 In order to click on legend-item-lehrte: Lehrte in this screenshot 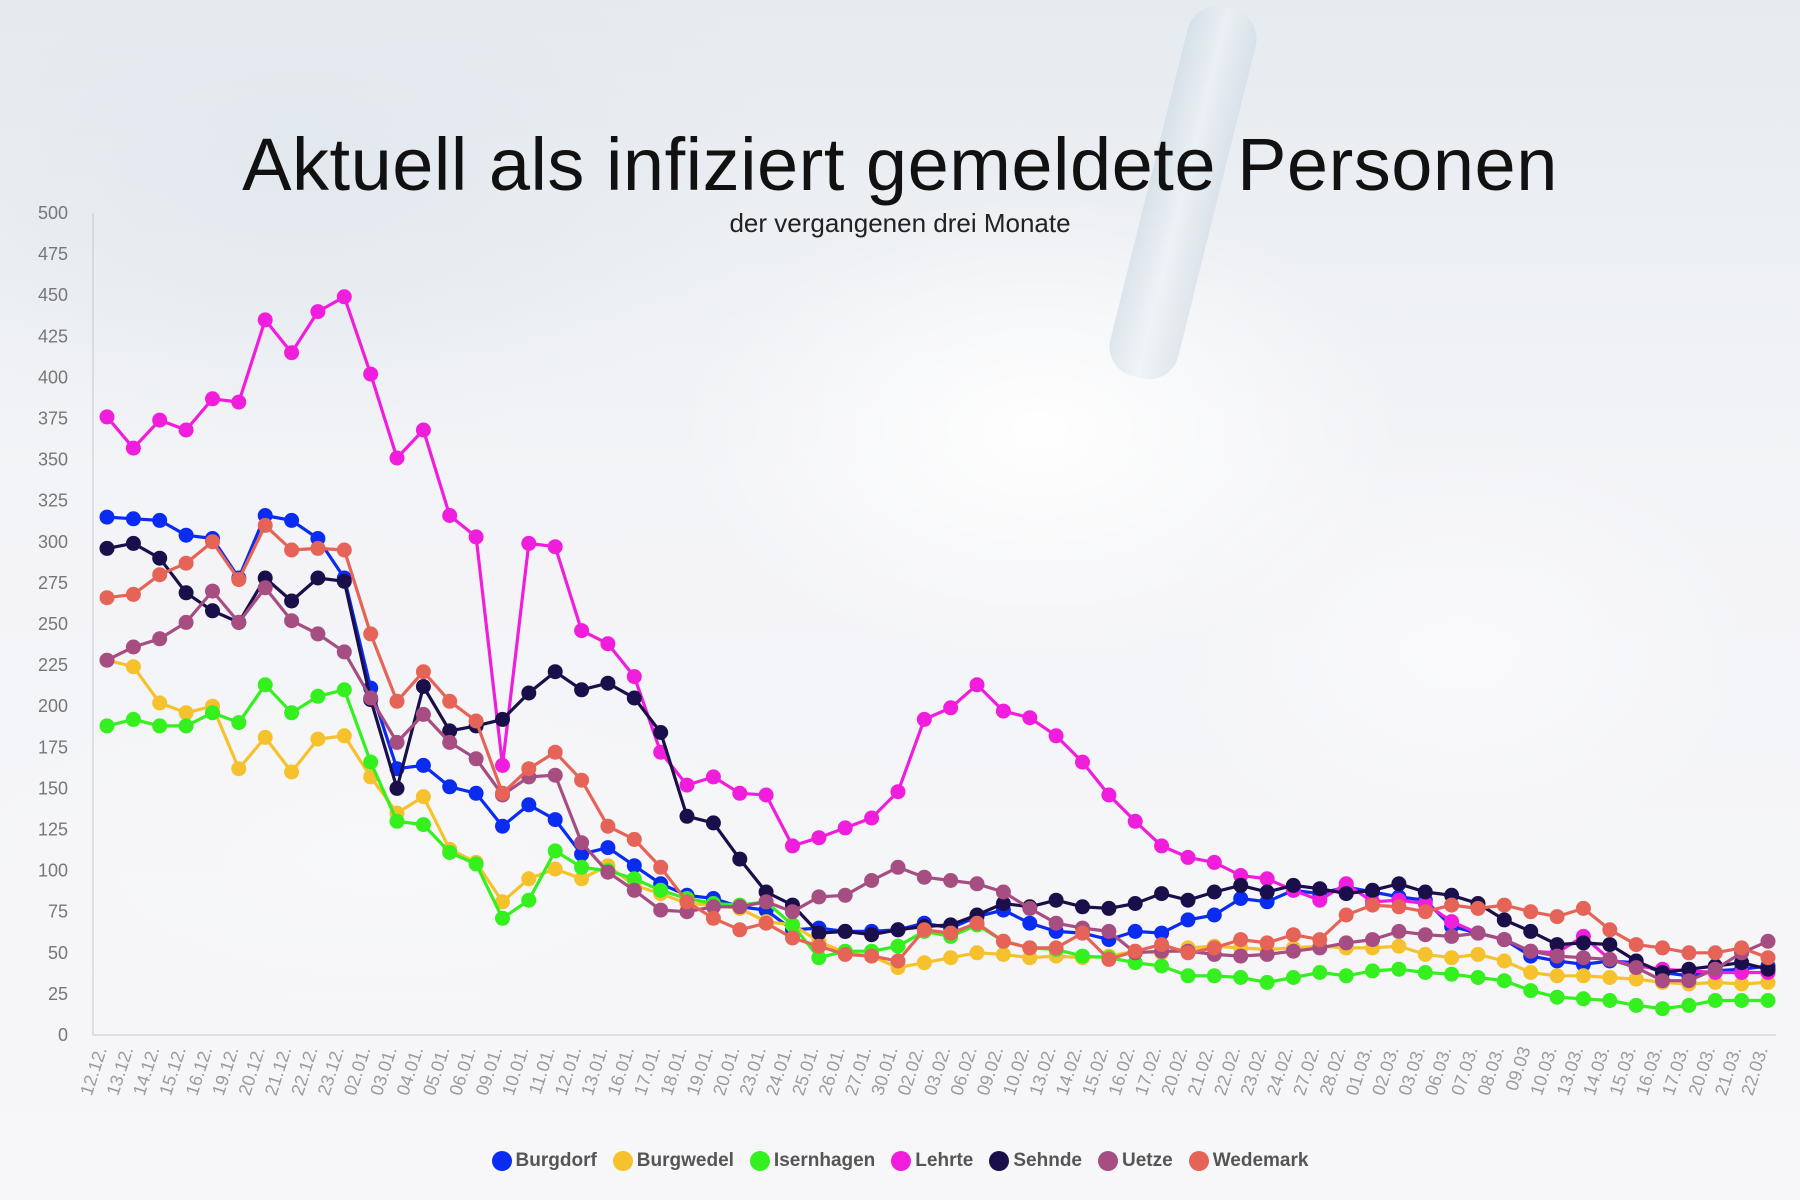, I will do `click(932, 1161)`.